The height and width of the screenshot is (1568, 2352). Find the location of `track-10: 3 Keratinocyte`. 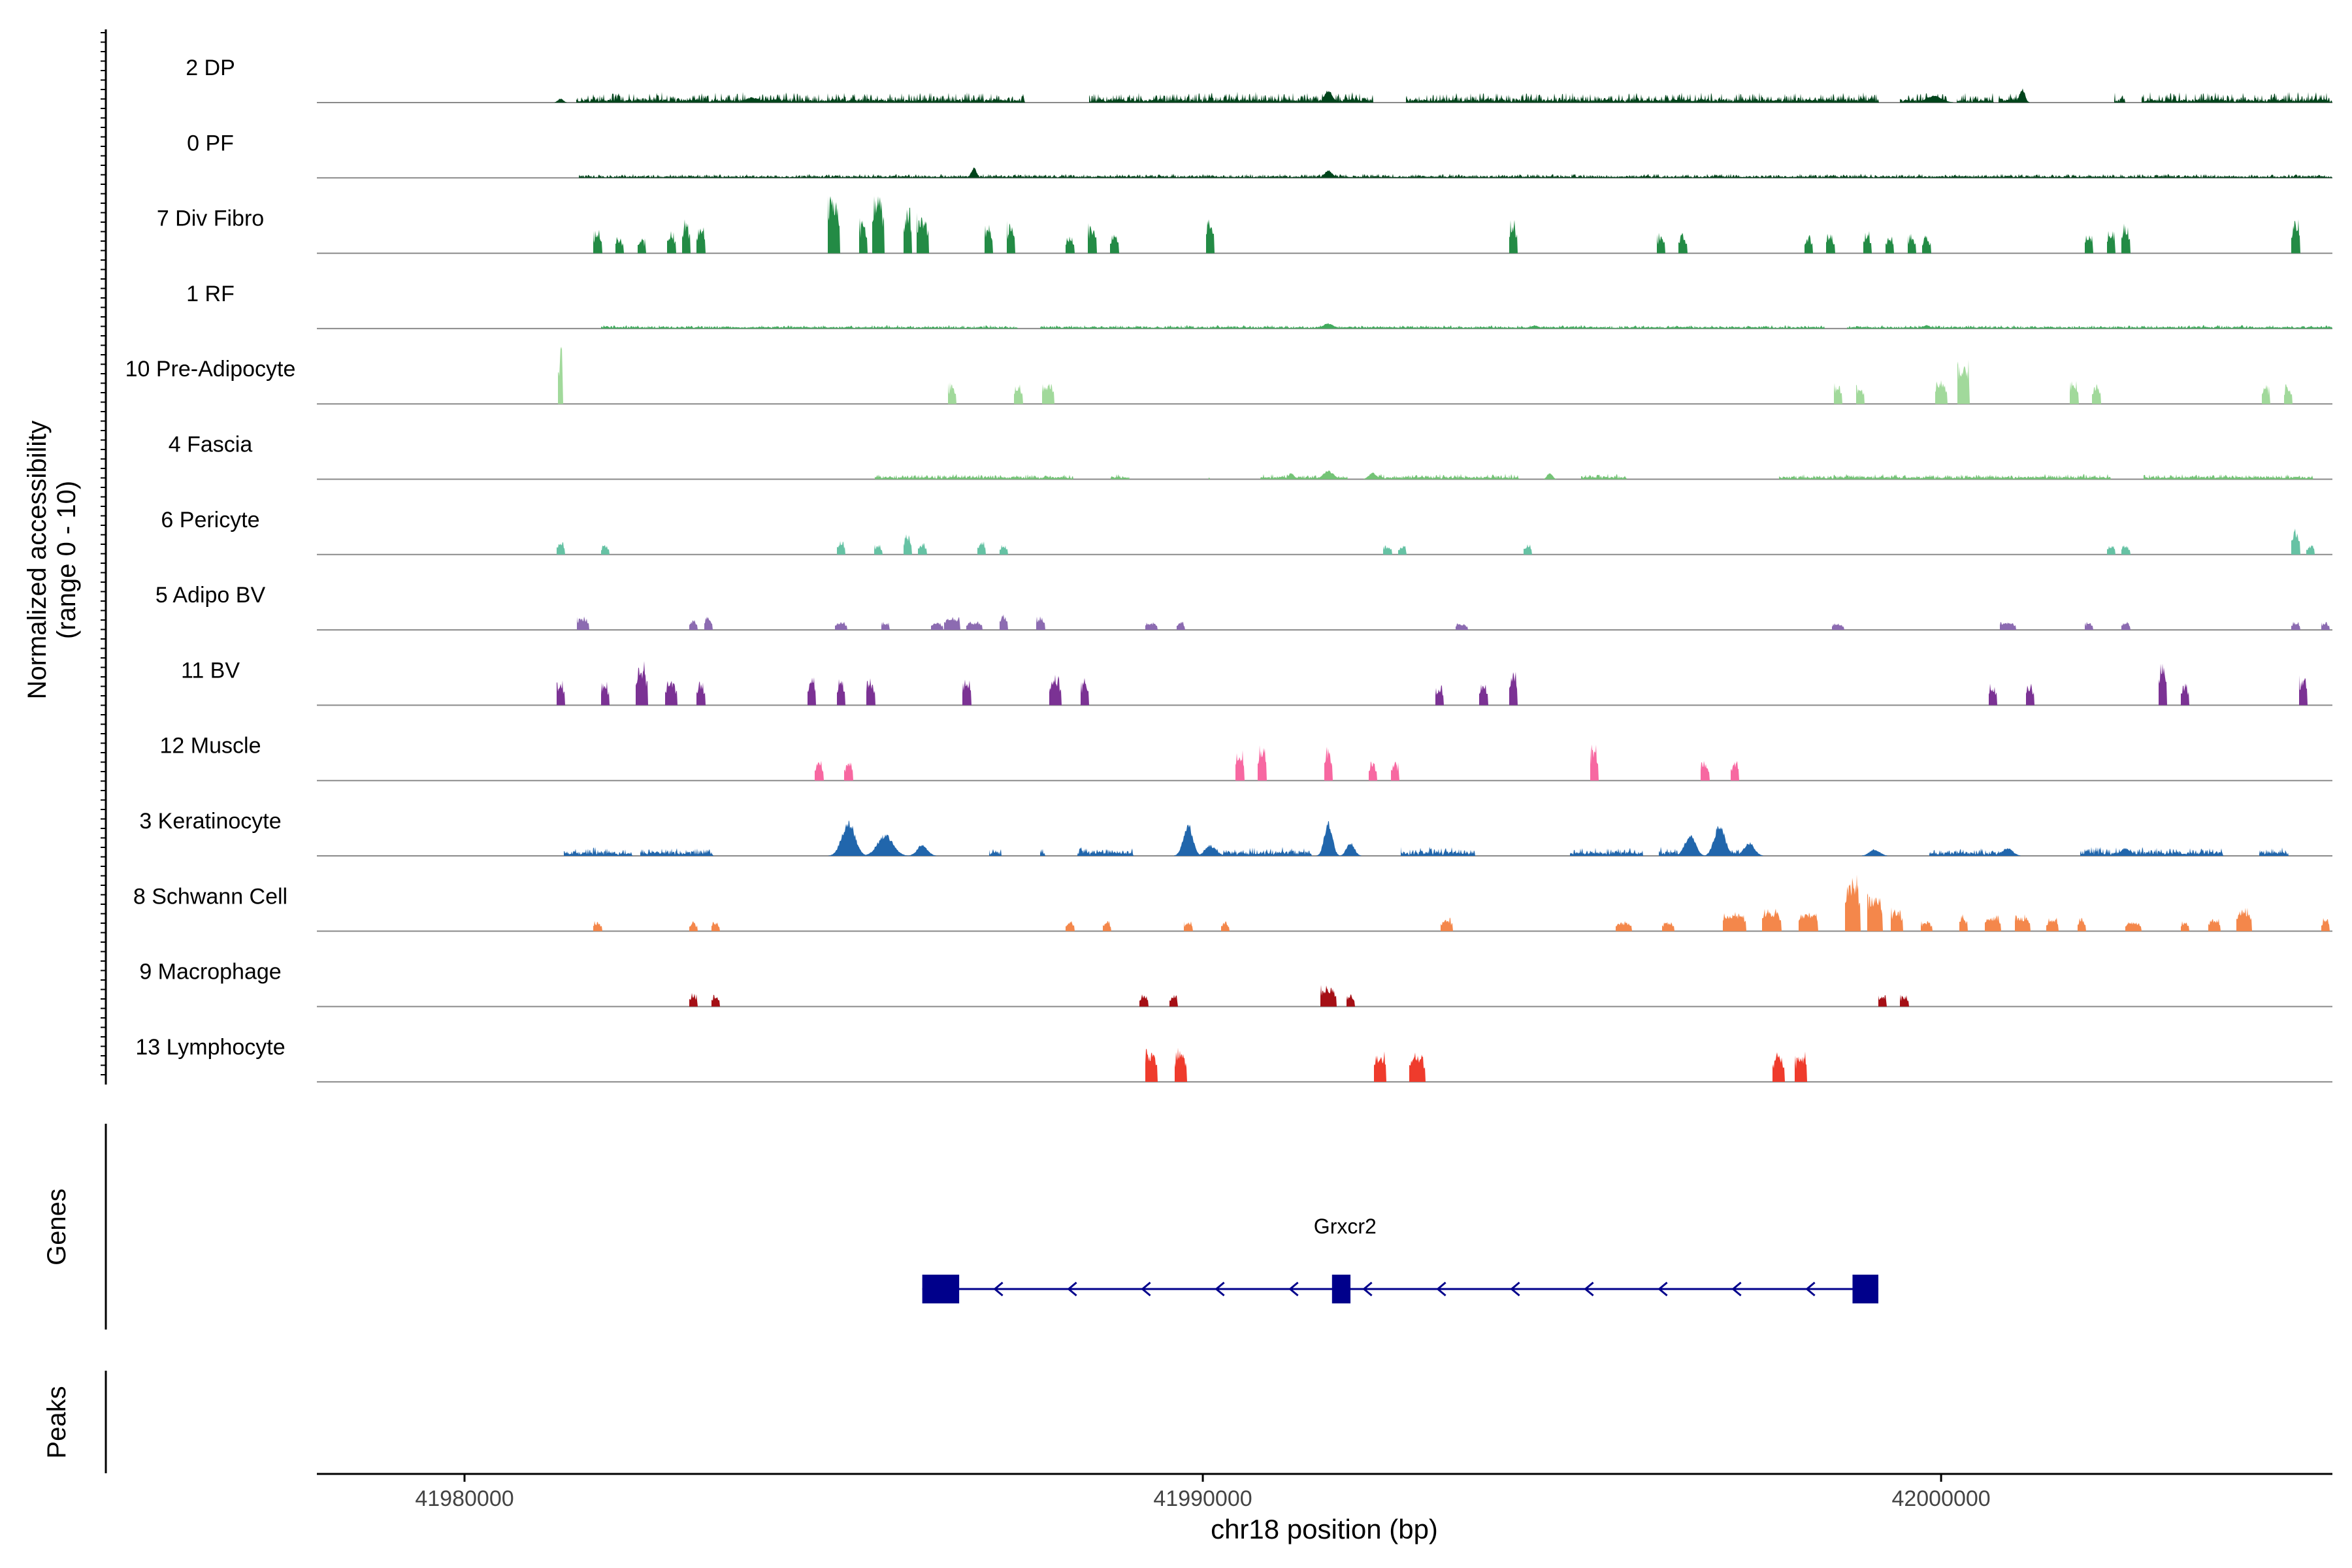

track-10: 3 Keratinocyte is located at coordinates (1235, 833).